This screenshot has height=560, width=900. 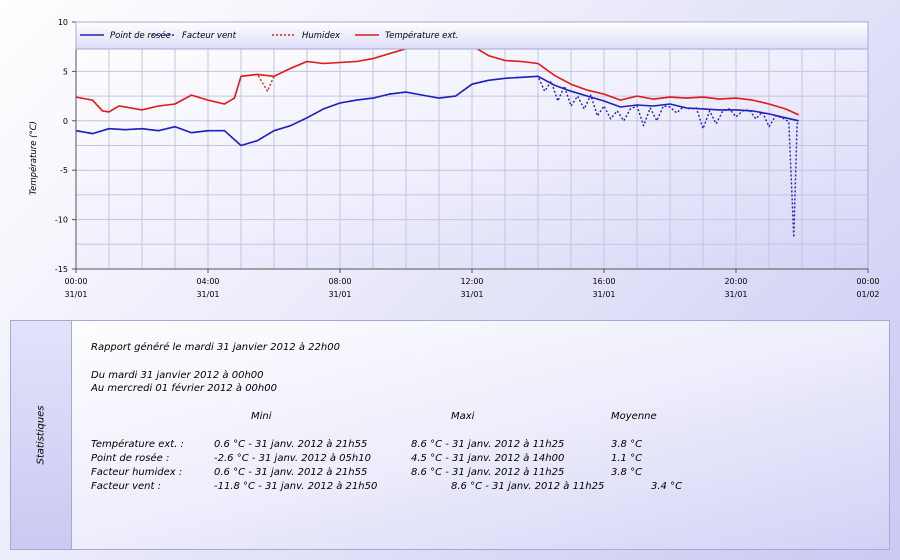 I want to click on row-max-windchill: 8.6 °C - 31 janv. 2012 à 11h25, so click(x=528, y=486).